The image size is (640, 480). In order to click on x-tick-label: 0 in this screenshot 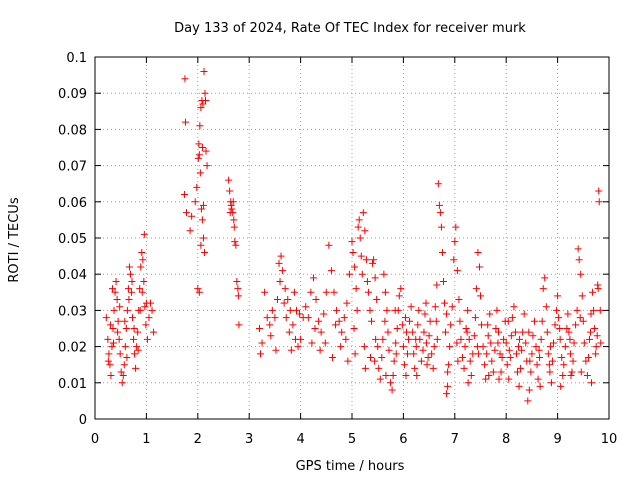, I will do `click(95, 439)`.